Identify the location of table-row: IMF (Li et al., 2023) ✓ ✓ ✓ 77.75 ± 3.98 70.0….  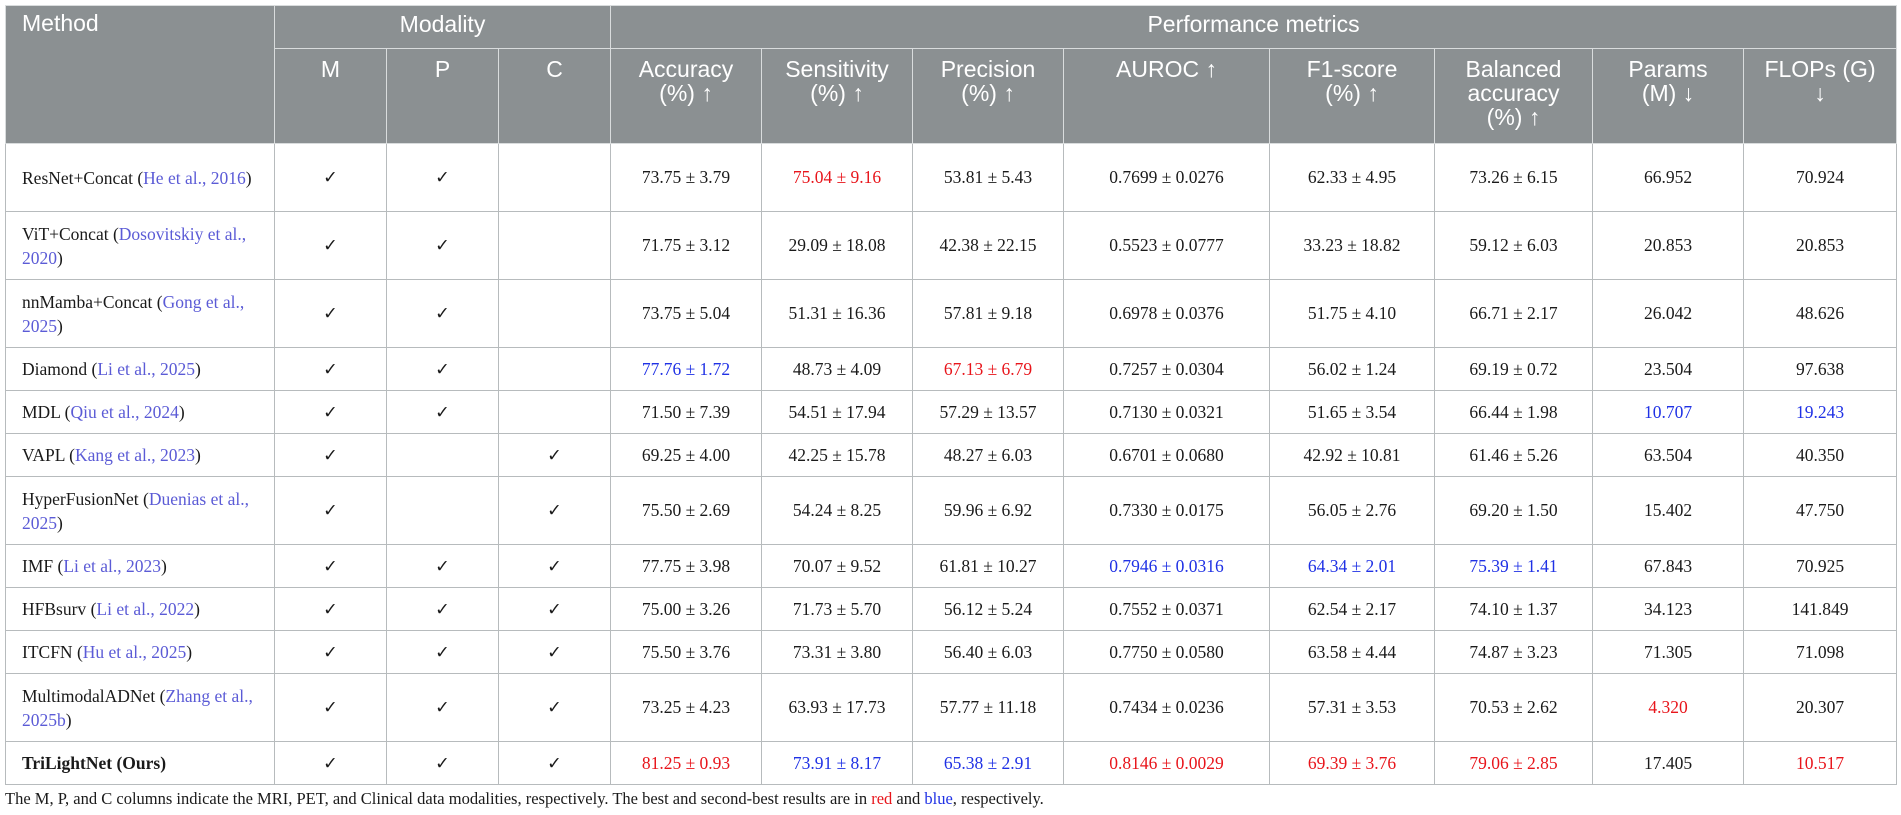
(951, 566).